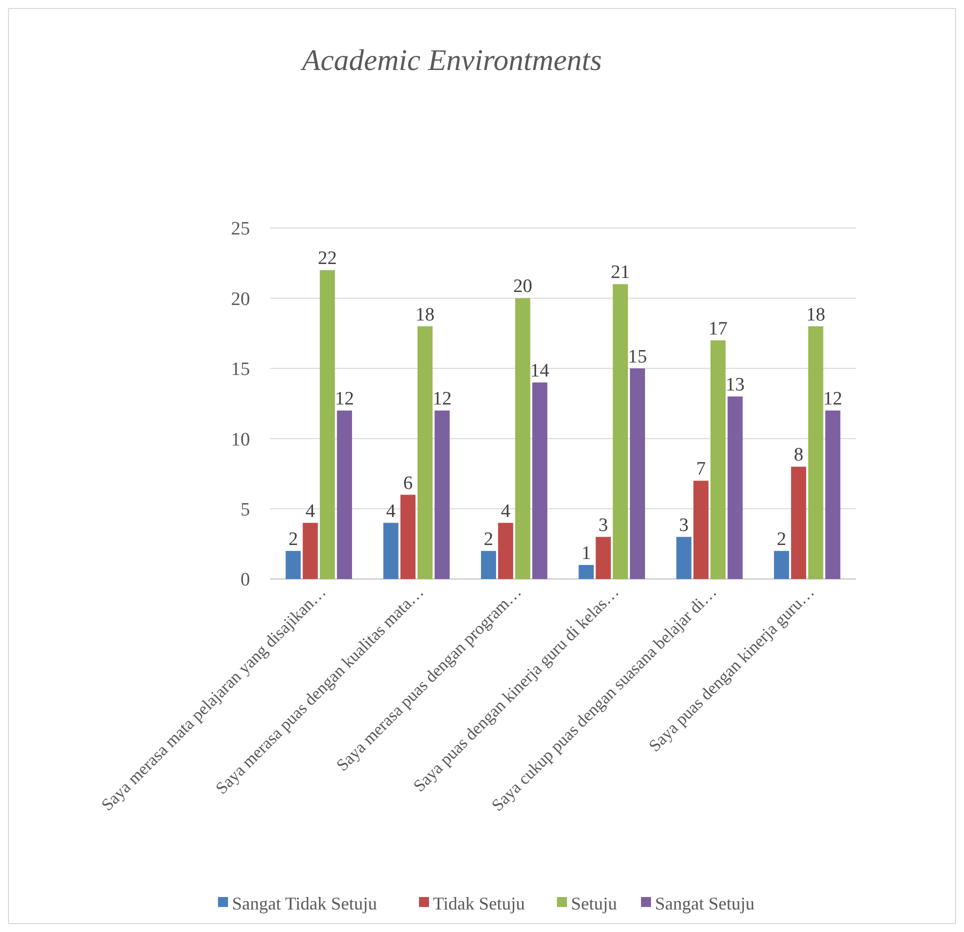 The width and height of the screenshot is (964, 932). I want to click on data-label: 6, so click(408, 483).